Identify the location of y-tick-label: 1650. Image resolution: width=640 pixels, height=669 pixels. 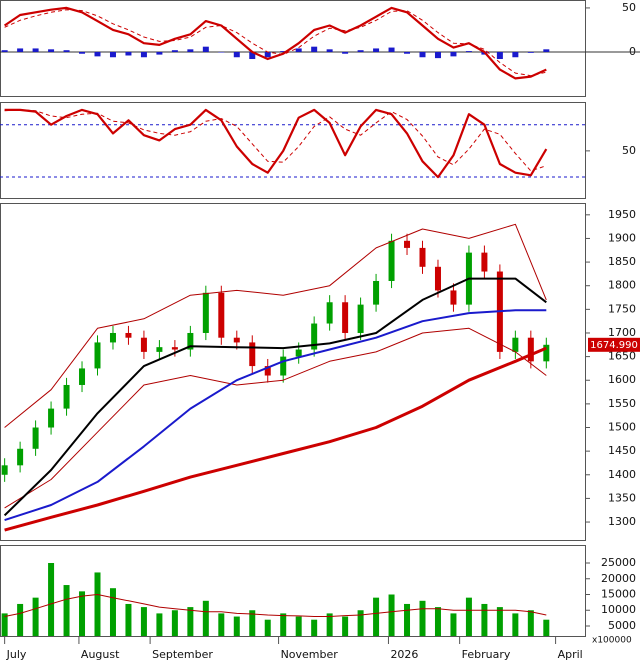
(622, 356).